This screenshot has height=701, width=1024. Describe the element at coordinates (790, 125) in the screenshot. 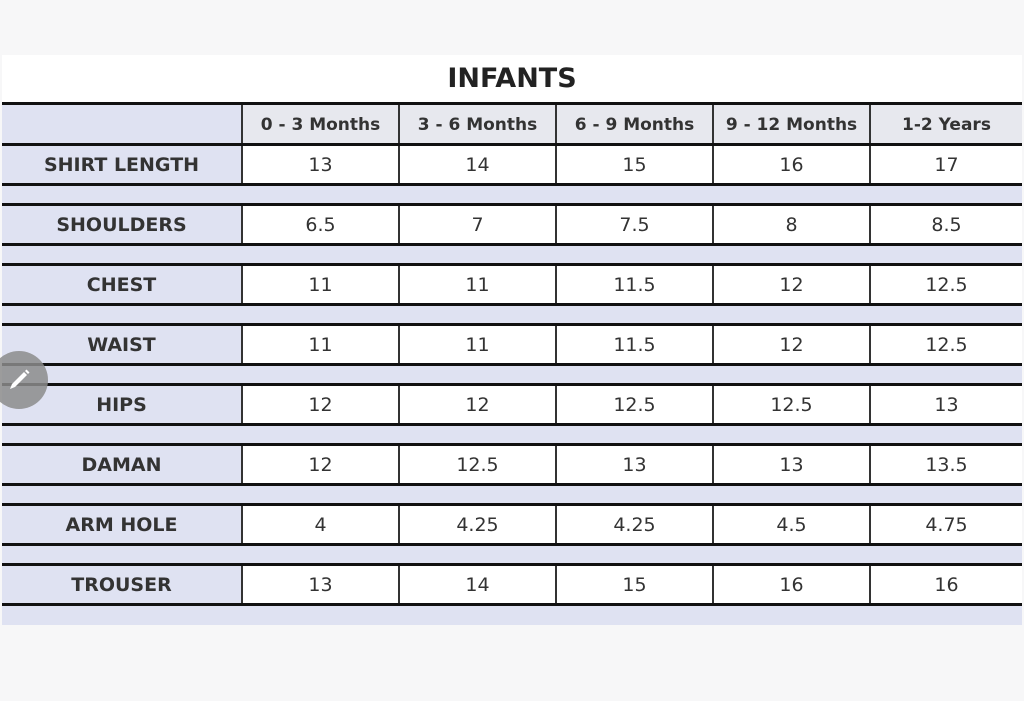

I see `column-header: 9 - 12 Months` at that location.